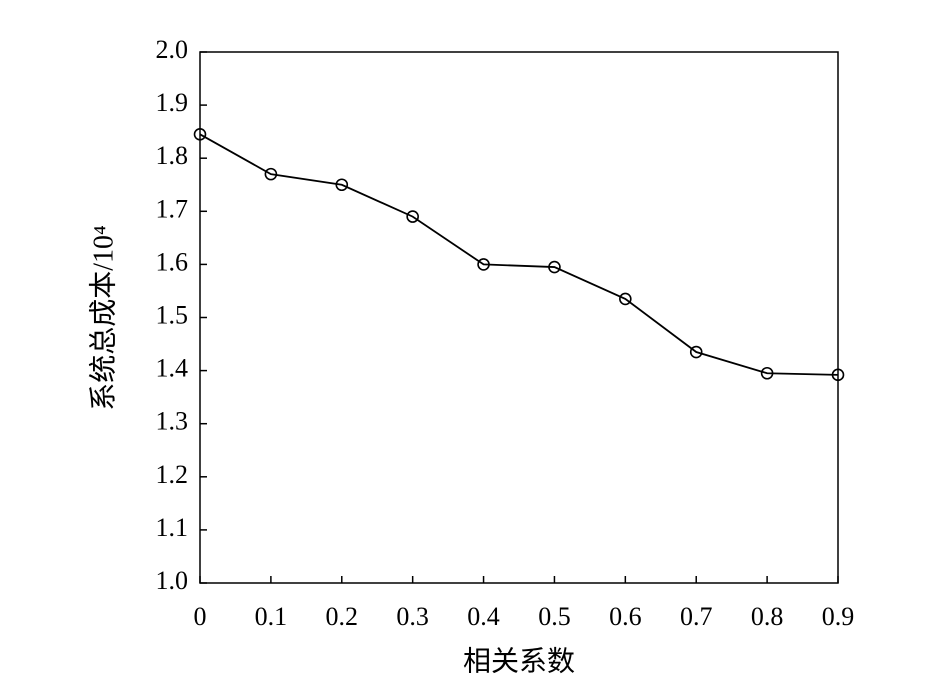 This screenshot has height=685, width=945. I want to click on y-tick-label: 1.6, so click(172, 261).